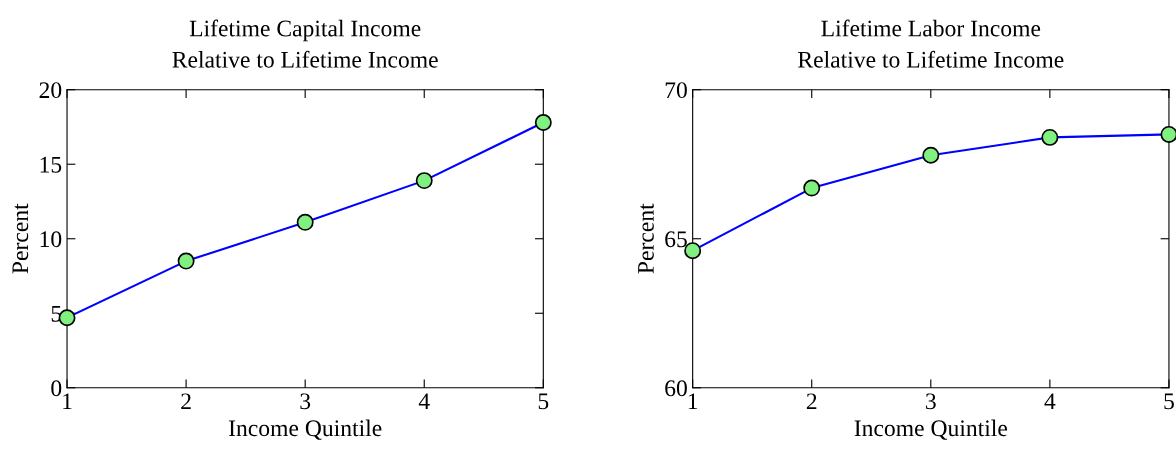 The height and width of the screenshot is (460, 1176). Describe the element at coordinates (51, 239) in the screenshot. I see `y-tick-label: 10` at that location.